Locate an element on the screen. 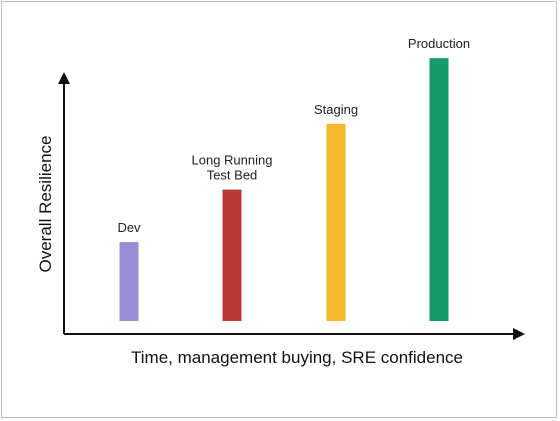 Image resolution: width=560 pixels, height=421 pixels. y-axis-title: Overall Resilience is located at coordinates (45, 204).